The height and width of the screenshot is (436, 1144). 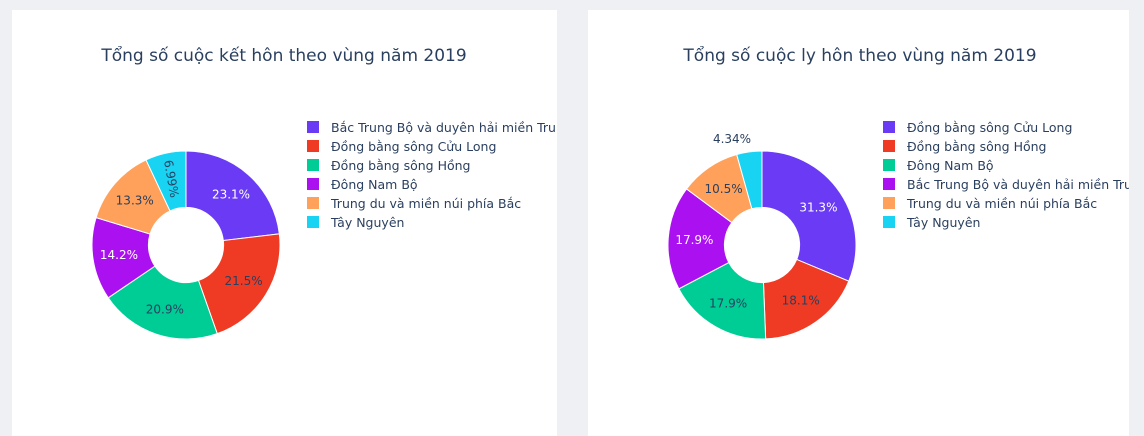 What do you see at coordinates (732, 139) in the screenshot?
I see `slice-label: 4.34%` at bounding box center [732, 139].